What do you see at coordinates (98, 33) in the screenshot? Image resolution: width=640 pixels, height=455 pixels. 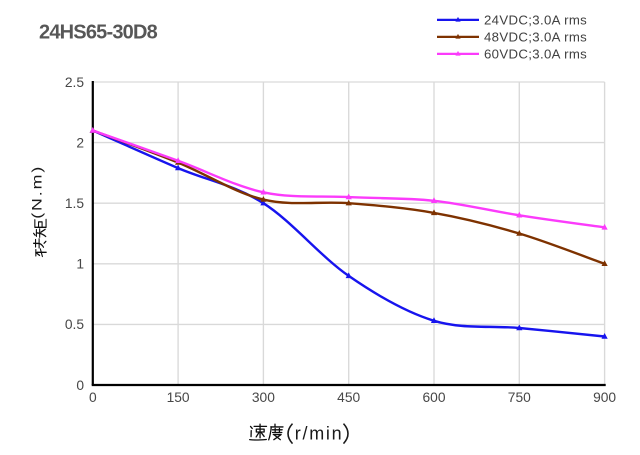 I see `svg-text: 24HS65-30D8` at bounding box center [98, 33].